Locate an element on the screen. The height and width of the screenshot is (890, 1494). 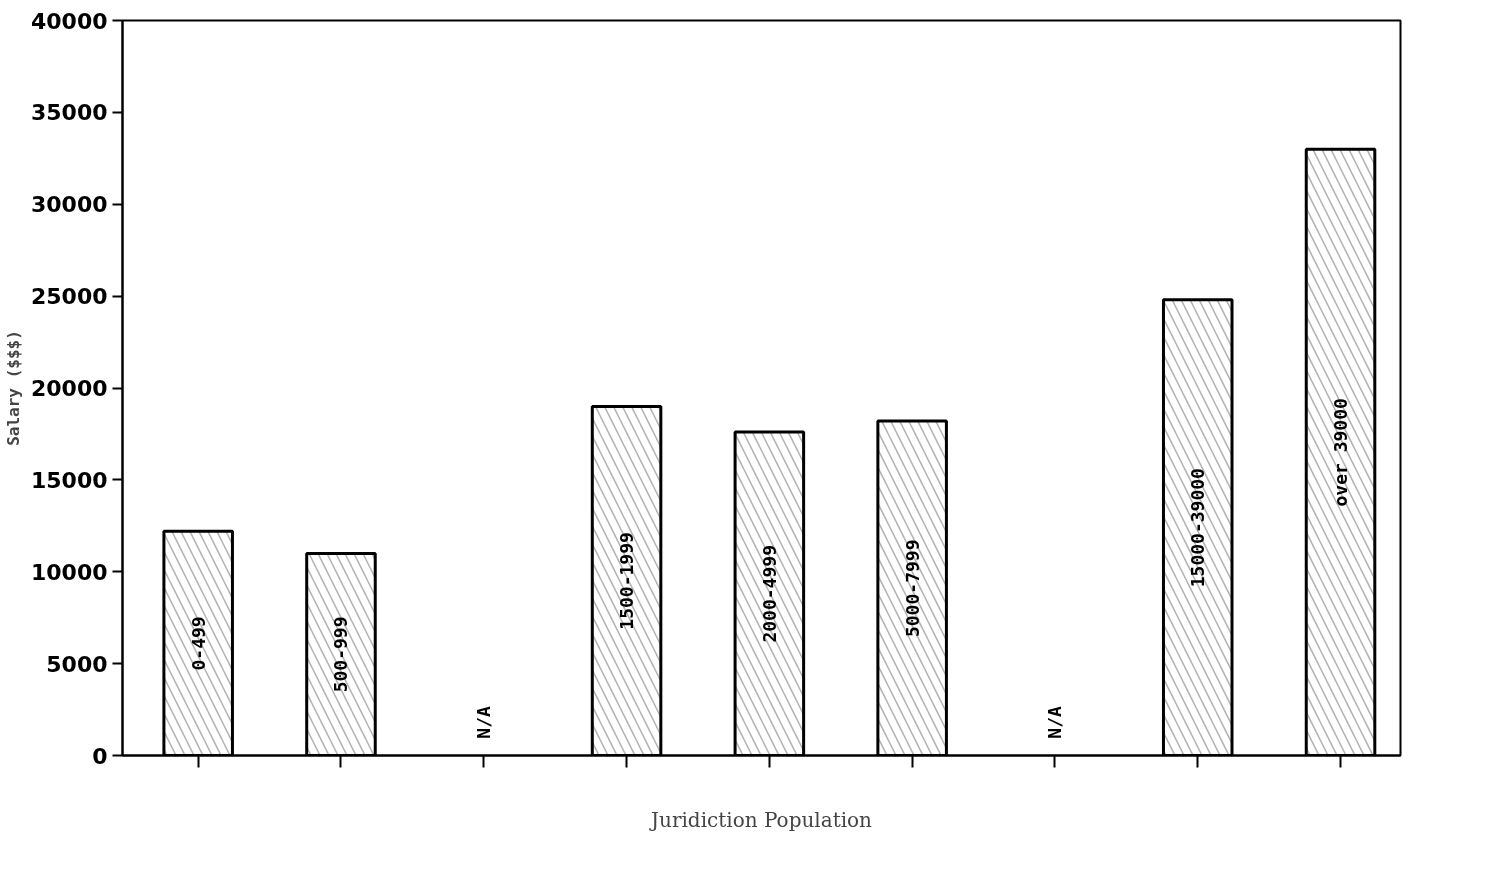
x-tick-label: over 39000 is located at coordinates (1341, 452).